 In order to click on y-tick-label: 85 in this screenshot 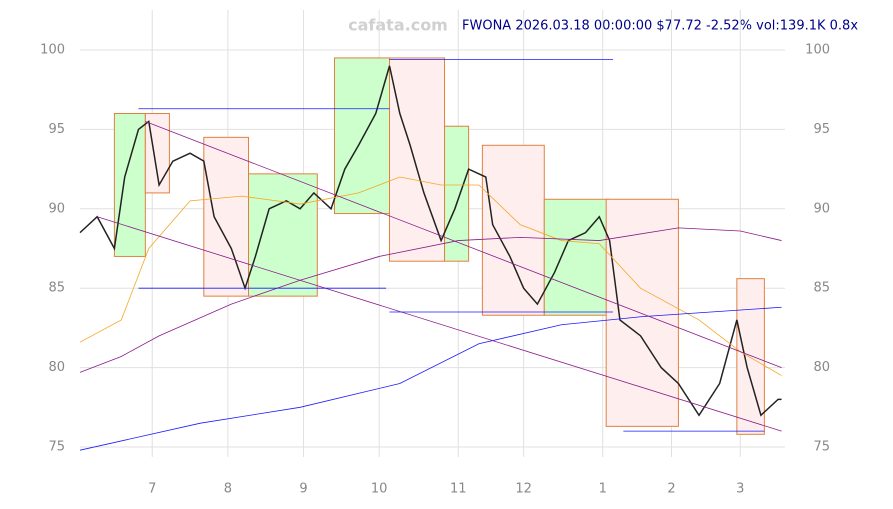, I will do `click(56, 288)`.